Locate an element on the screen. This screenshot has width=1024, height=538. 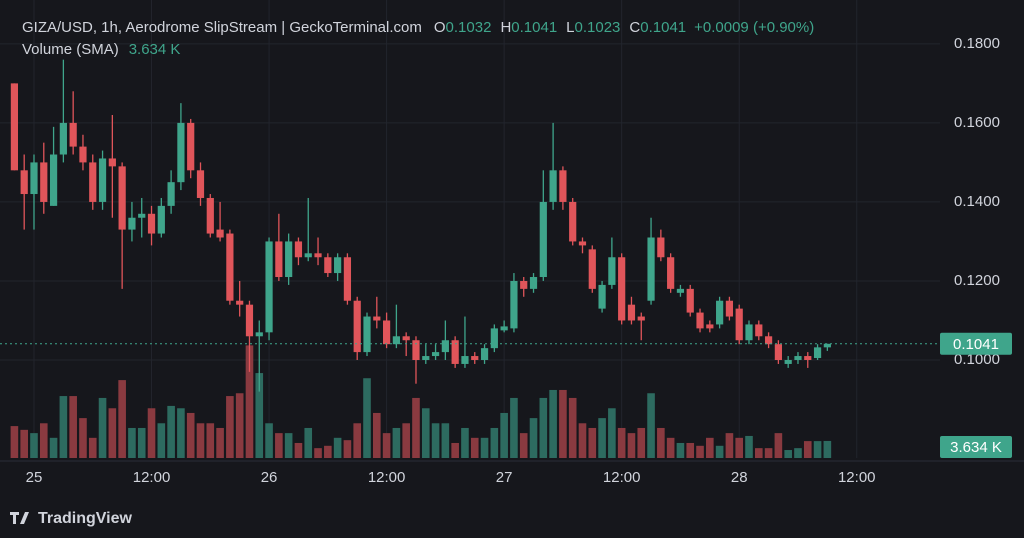
x-tick-label: 28 is located at coordinates (739, 477).